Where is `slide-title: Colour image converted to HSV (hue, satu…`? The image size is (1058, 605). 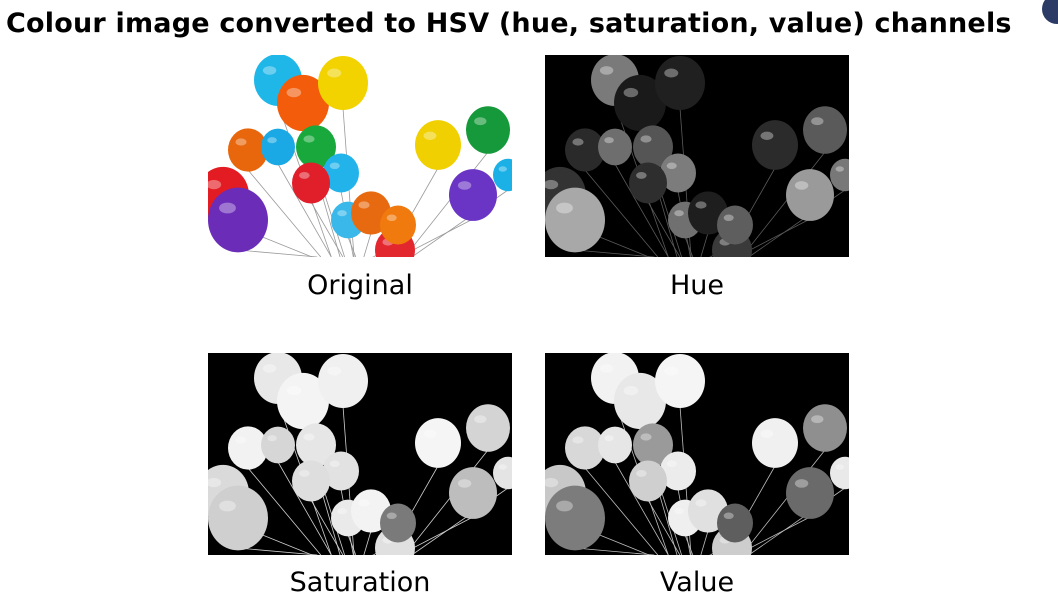
slide-title: Colour image converted to HSV (hue, satu… is located at coordinates (509, 23).